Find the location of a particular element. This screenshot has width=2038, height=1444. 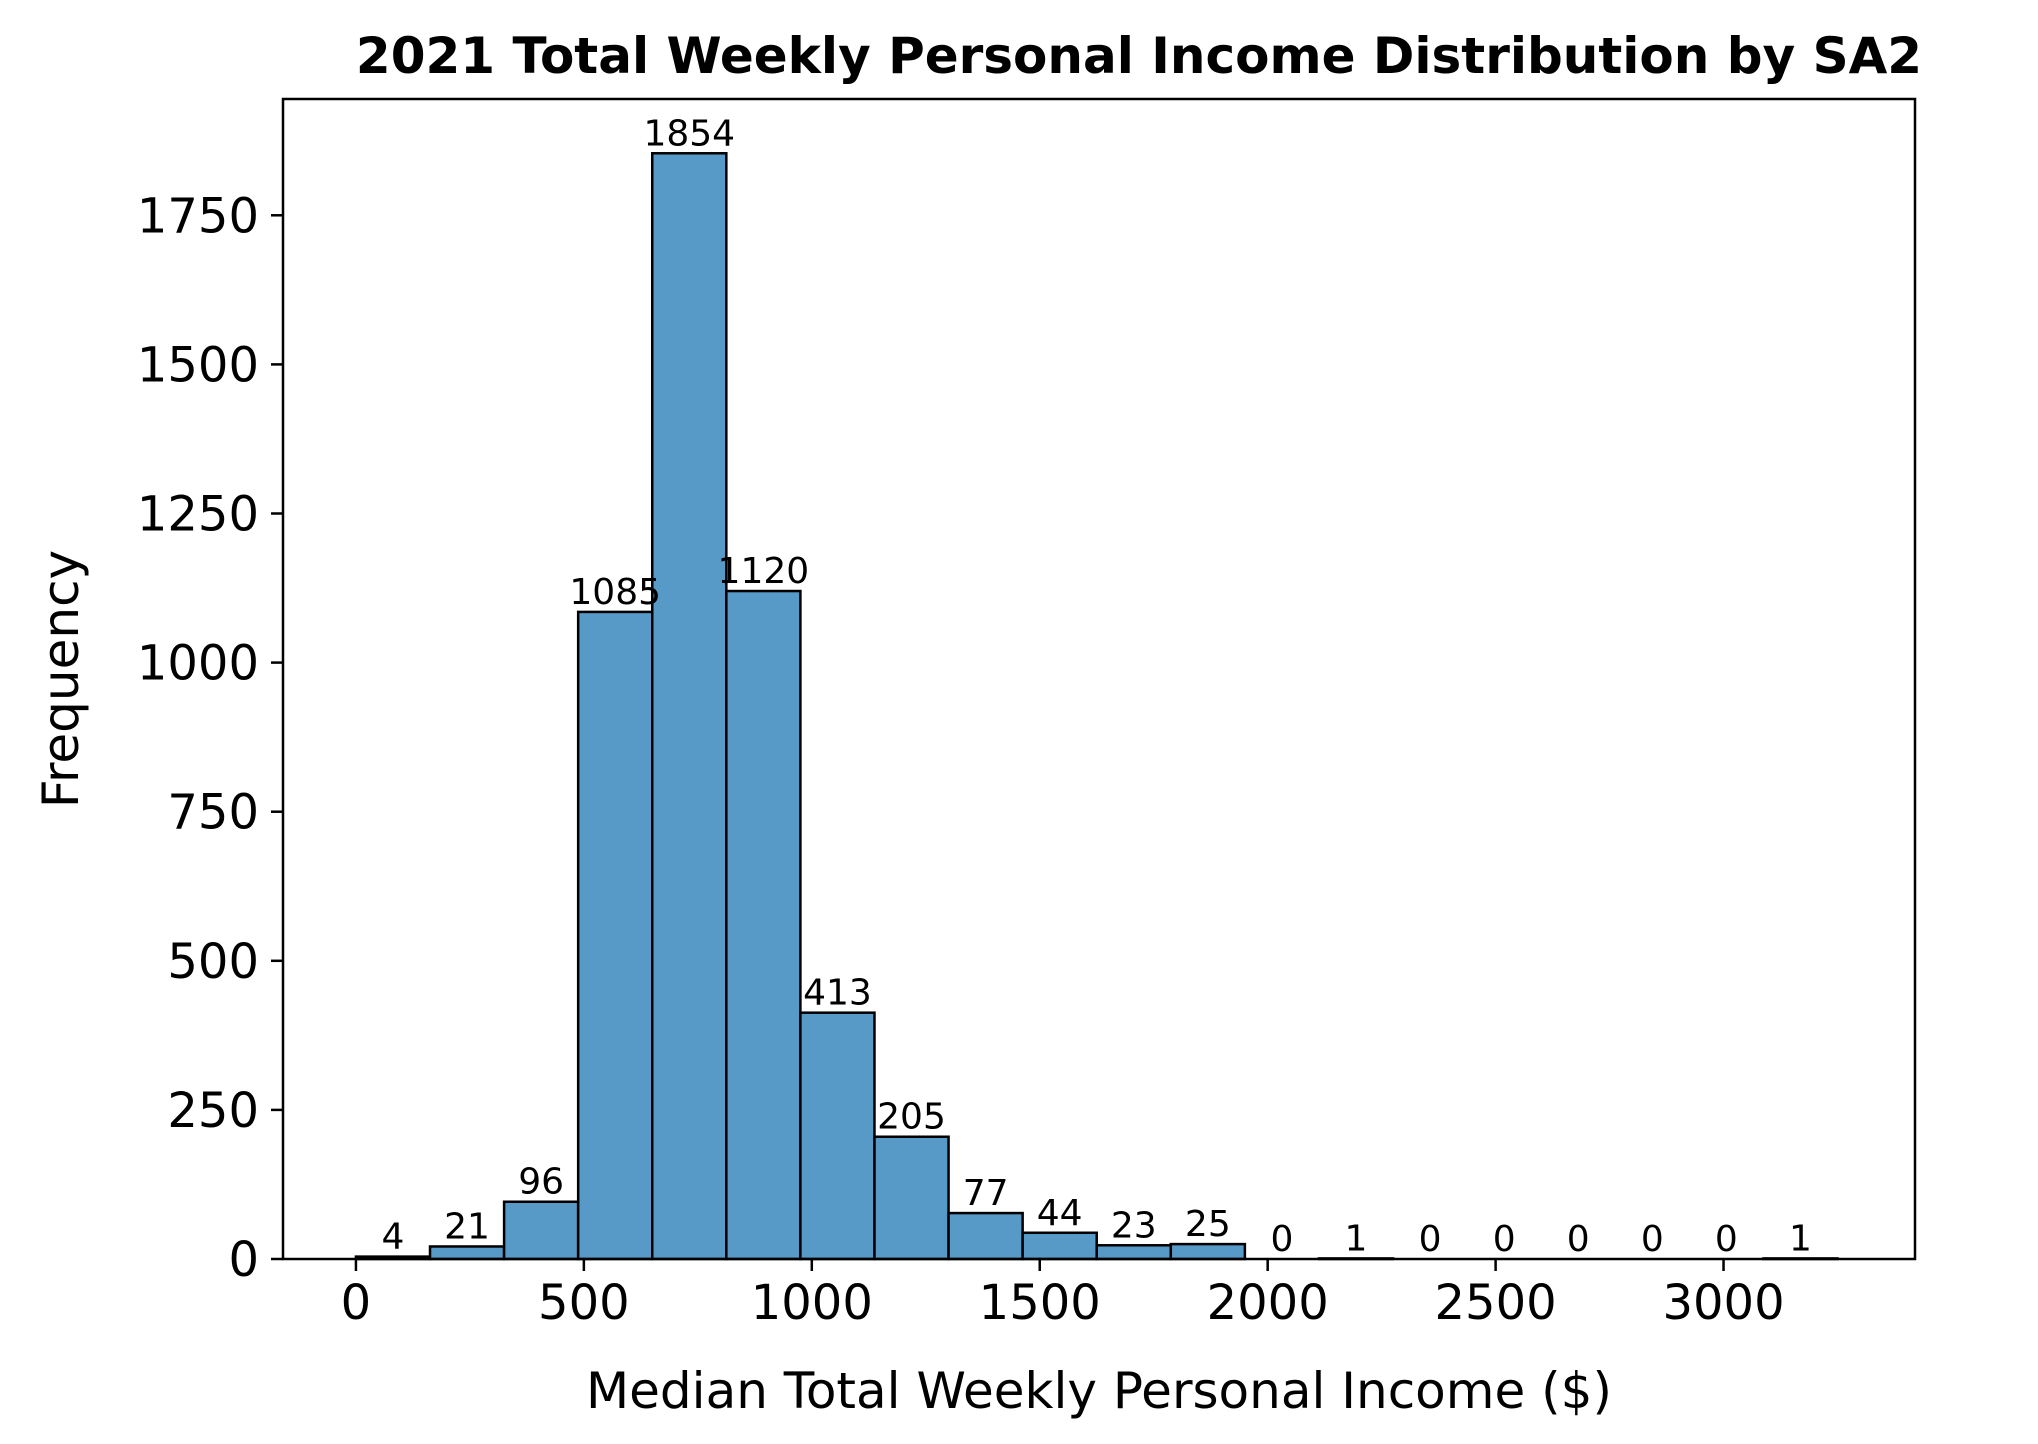

bar-value-label: 23 is located at coordinates (1134, 1225).